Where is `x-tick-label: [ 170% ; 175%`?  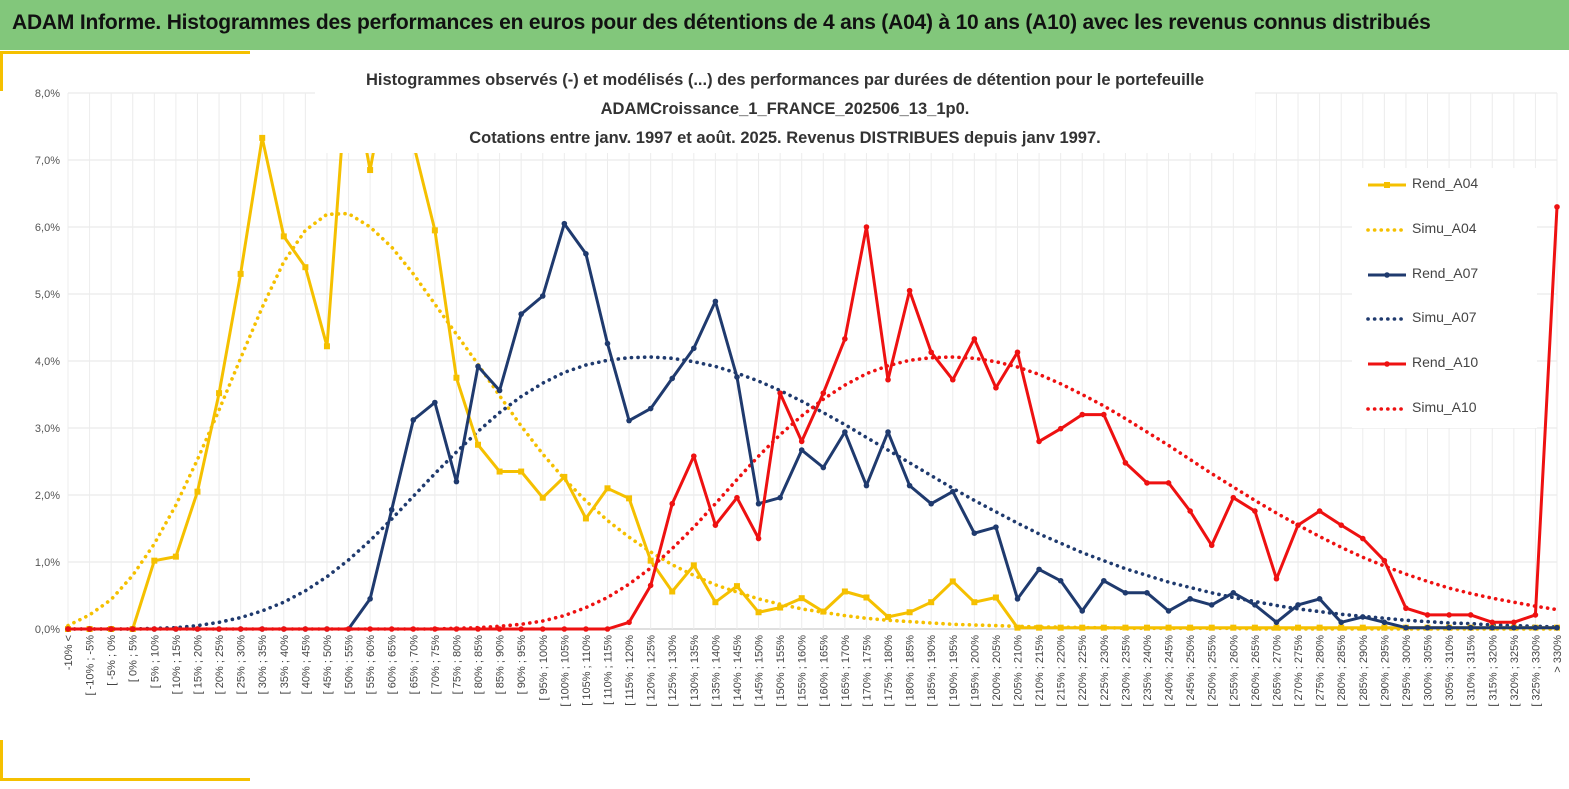
x-tick-label: [ 170% ; 175% is located at coordinates (867, 671).